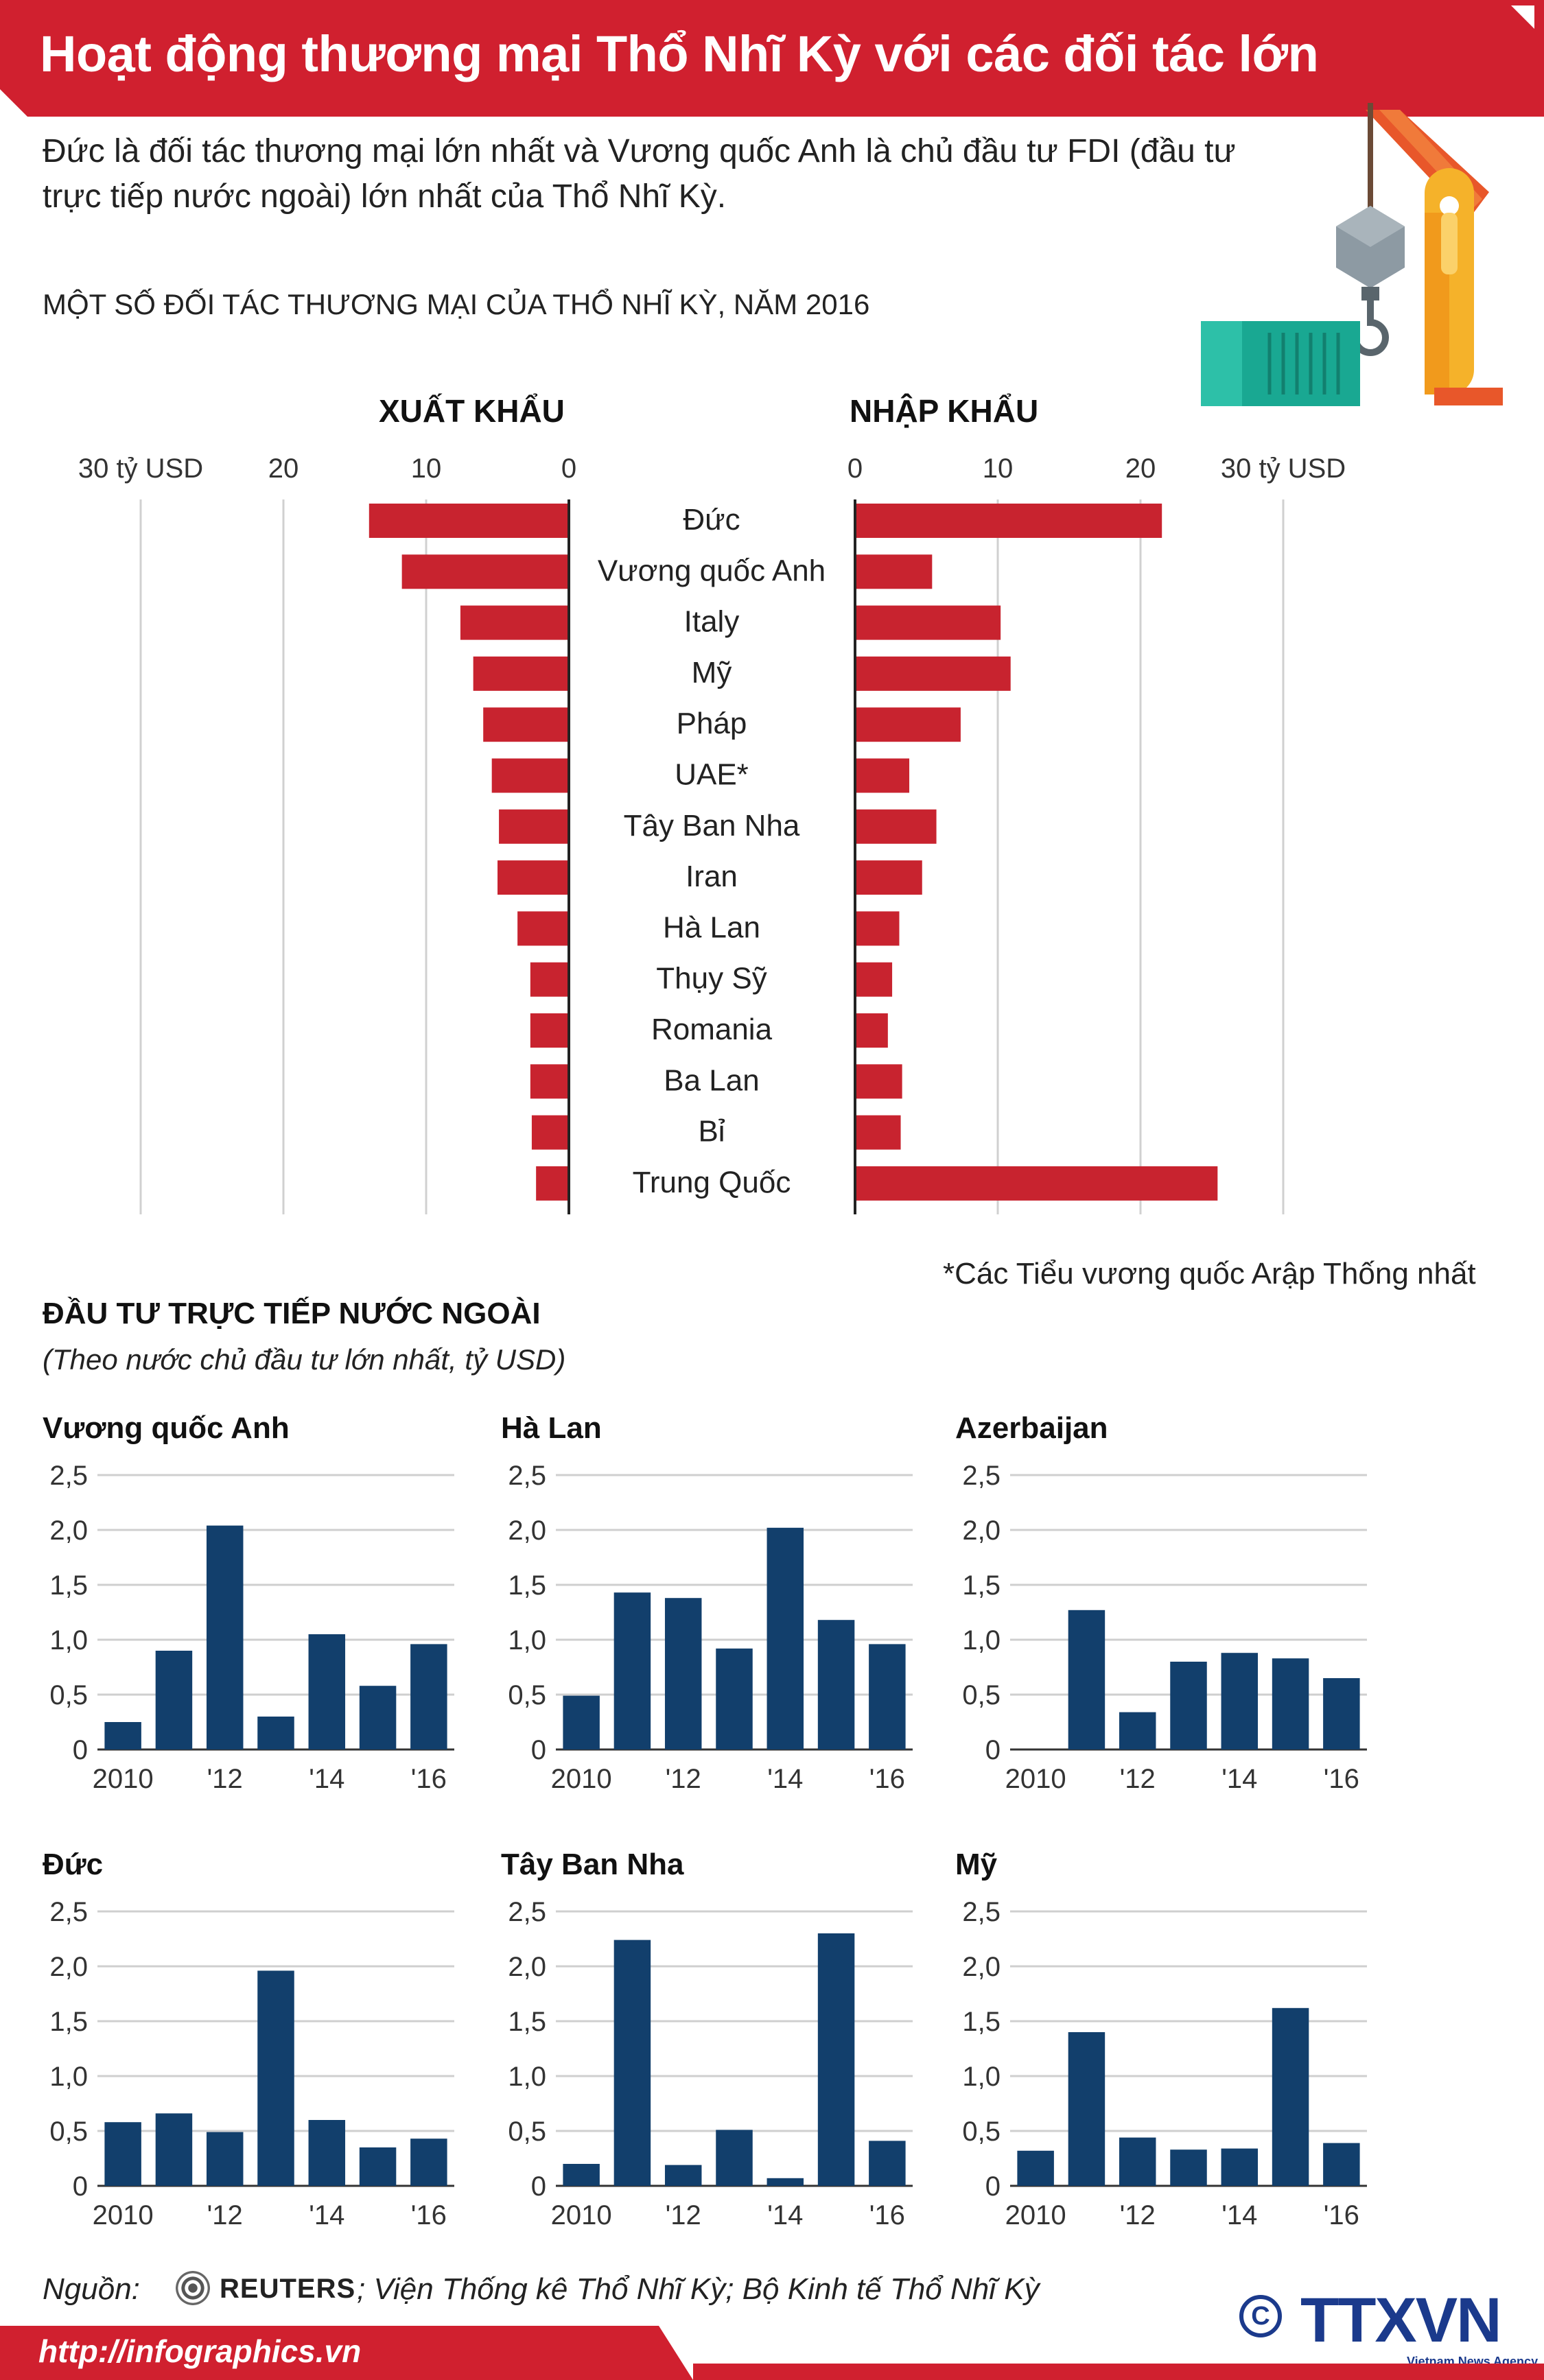  Describe the element at coordinates (1401, 2320) in the screenshot. I see `agency-logo: TTXVN` at that location.